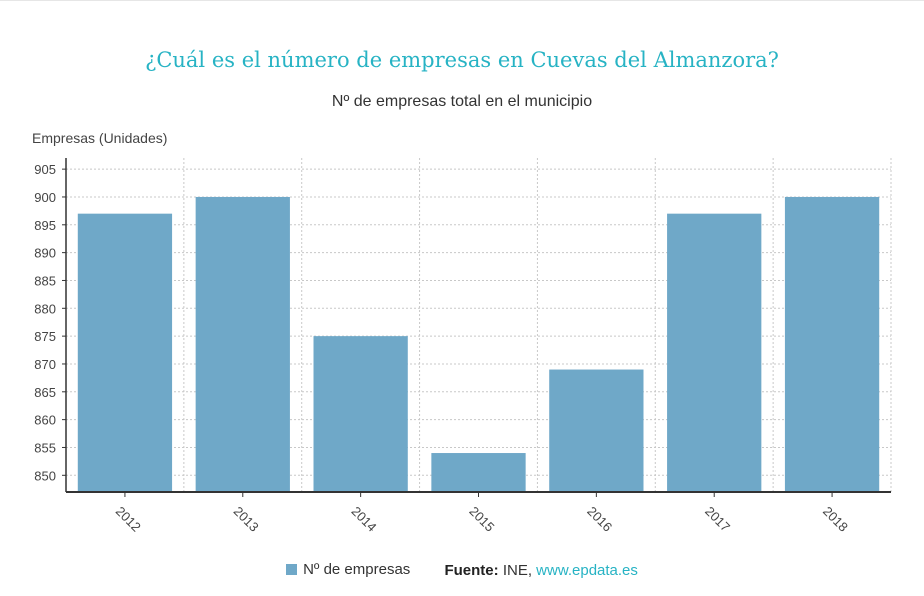  I want to click on y-tick-label: 875, so click(45, 336).